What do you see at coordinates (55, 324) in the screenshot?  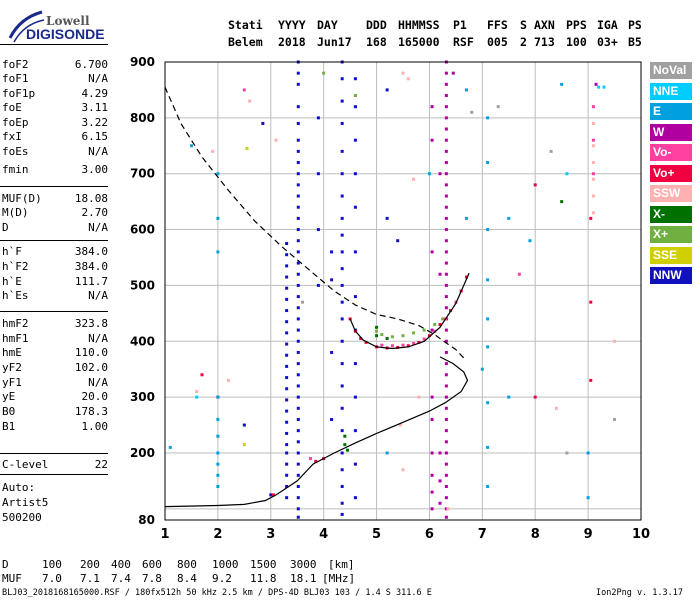 I see `parameter-row: hmF2 323.8` at bounding box center [55, 324].